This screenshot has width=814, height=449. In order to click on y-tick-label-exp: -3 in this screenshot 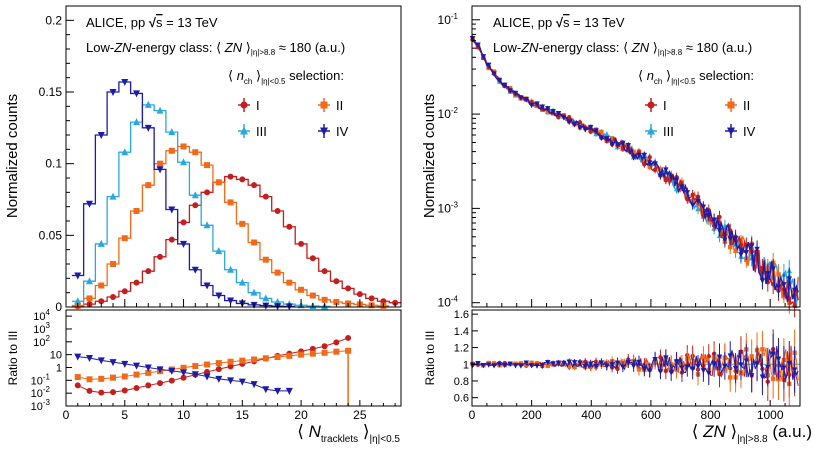, I will do `click(455, 204)`.